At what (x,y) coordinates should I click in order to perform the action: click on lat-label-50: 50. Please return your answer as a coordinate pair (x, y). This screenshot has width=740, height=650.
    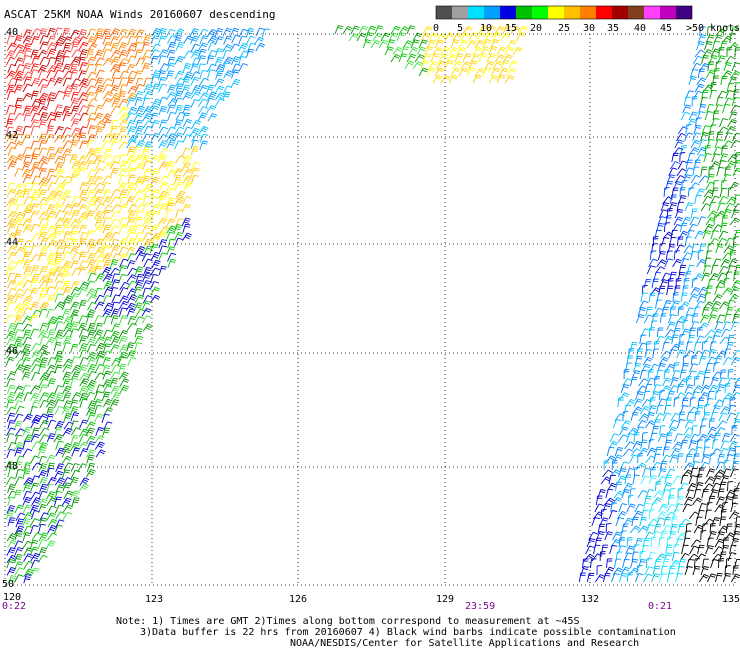
    Looking at the image, I should click on (8, 584).